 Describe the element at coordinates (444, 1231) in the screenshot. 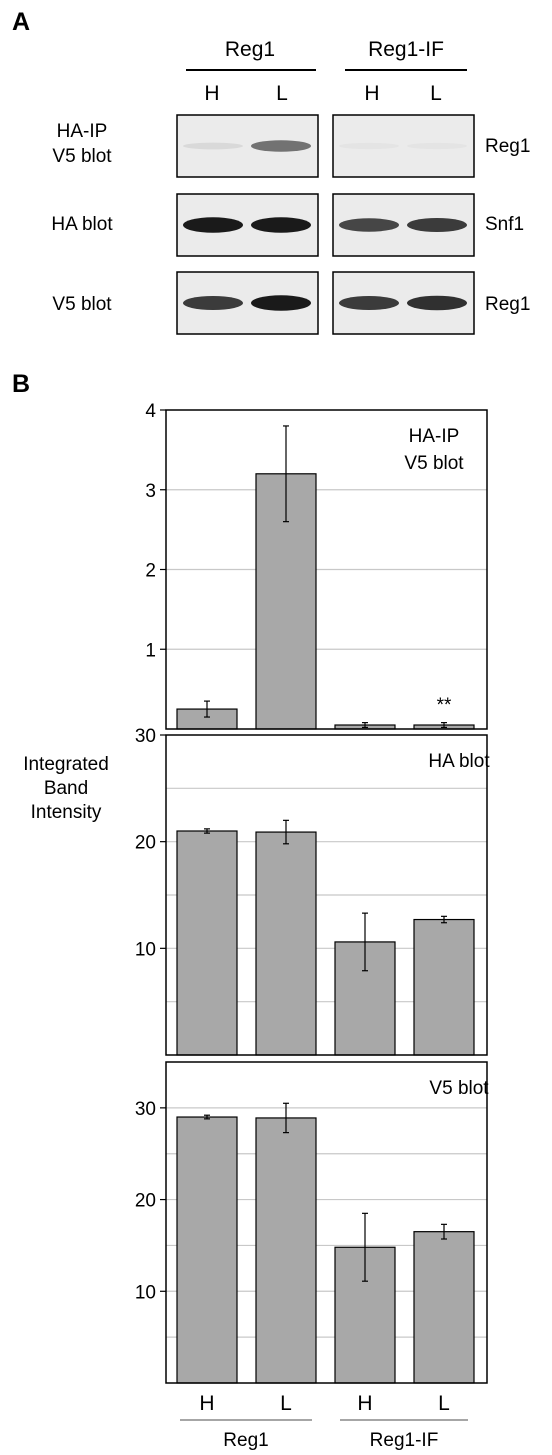

I see `error-bar-v5-blot-reg1if-l` at that location.